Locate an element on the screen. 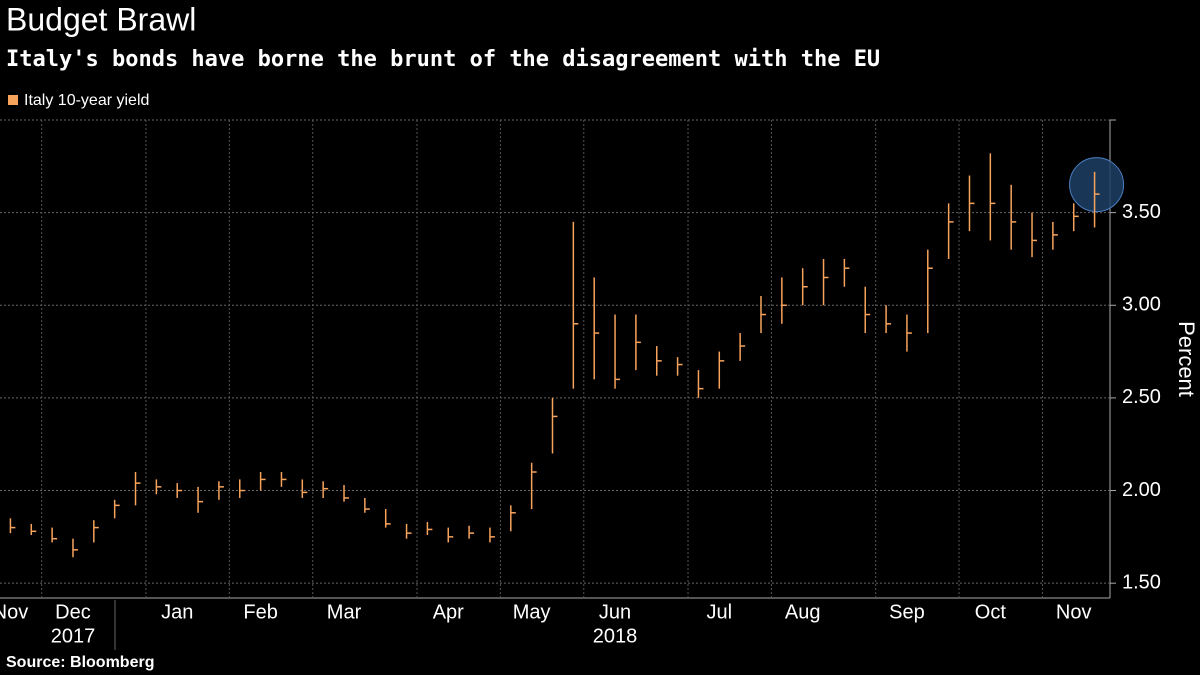 The image size is (1200, 675). y-axis-label: Percent is located at coordinates (1186, 359).